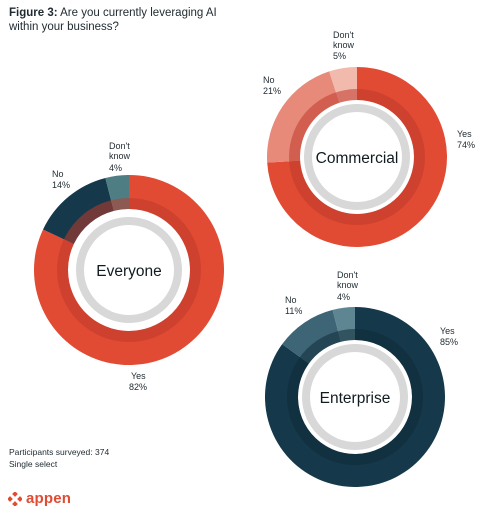  Describe the element at coordinates (15, 498) in the screenshot. I see `appen-logo-icon` at that location.